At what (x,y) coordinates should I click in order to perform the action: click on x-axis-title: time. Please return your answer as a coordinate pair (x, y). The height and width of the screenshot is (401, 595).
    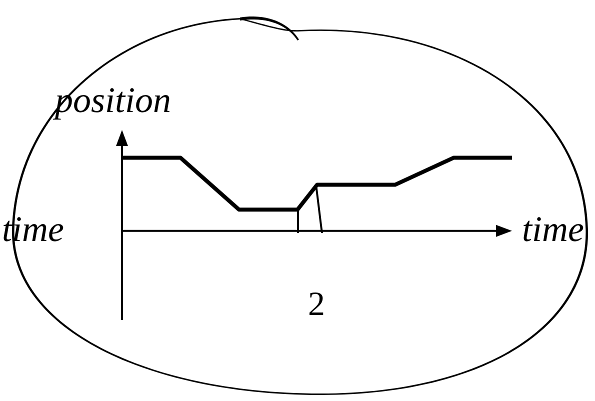
    Looking at the image, I should click on (553, 229).